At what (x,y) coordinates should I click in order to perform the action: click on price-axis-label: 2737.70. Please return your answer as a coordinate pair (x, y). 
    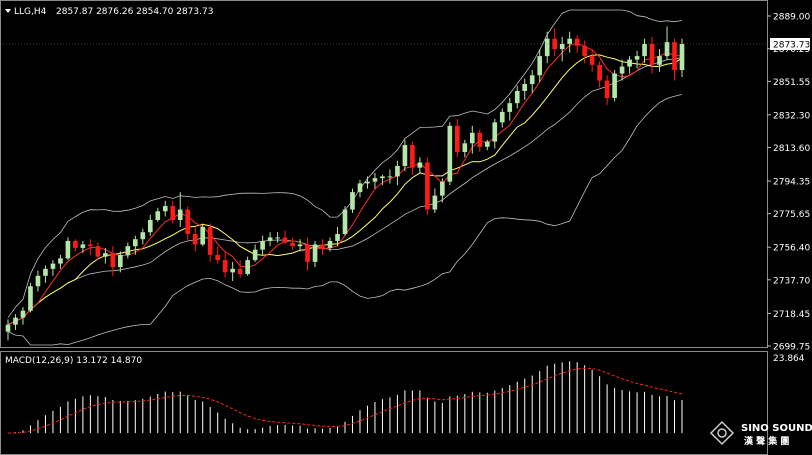
    Looking at the image, I should click on (791, 281).